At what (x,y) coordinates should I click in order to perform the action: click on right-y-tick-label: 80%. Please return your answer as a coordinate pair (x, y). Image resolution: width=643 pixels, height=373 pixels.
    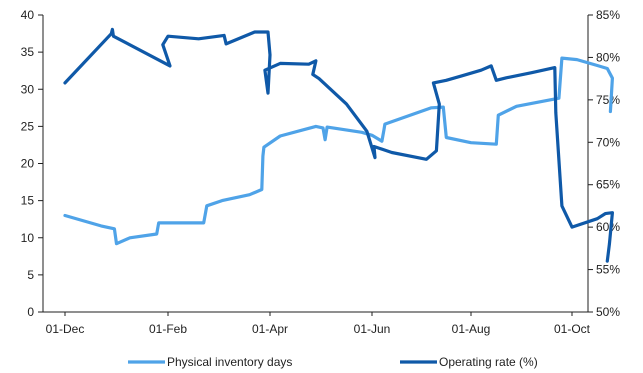
    Looking at the image, I should click on (608, 57).